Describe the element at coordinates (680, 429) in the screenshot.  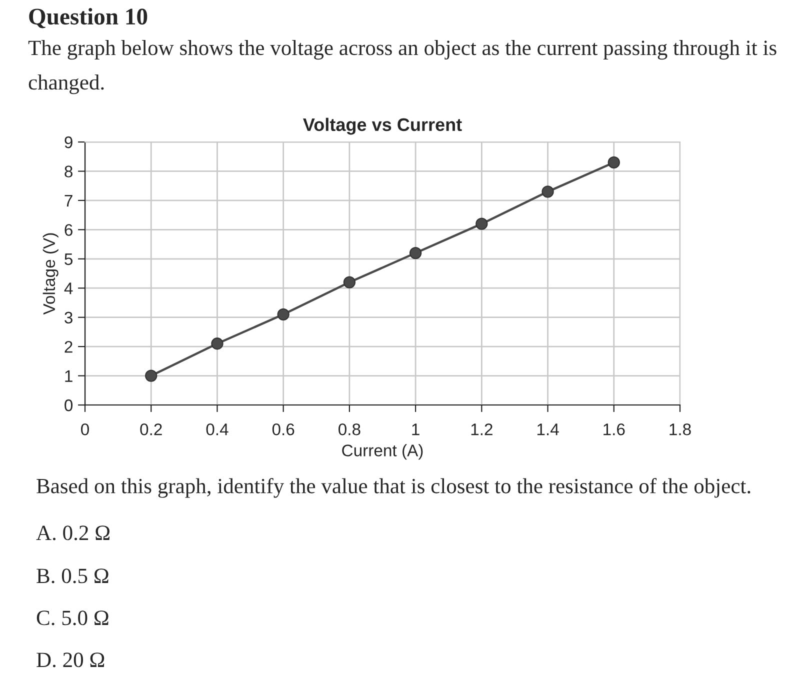
I see `x-tick-label: 1.8` at that location.